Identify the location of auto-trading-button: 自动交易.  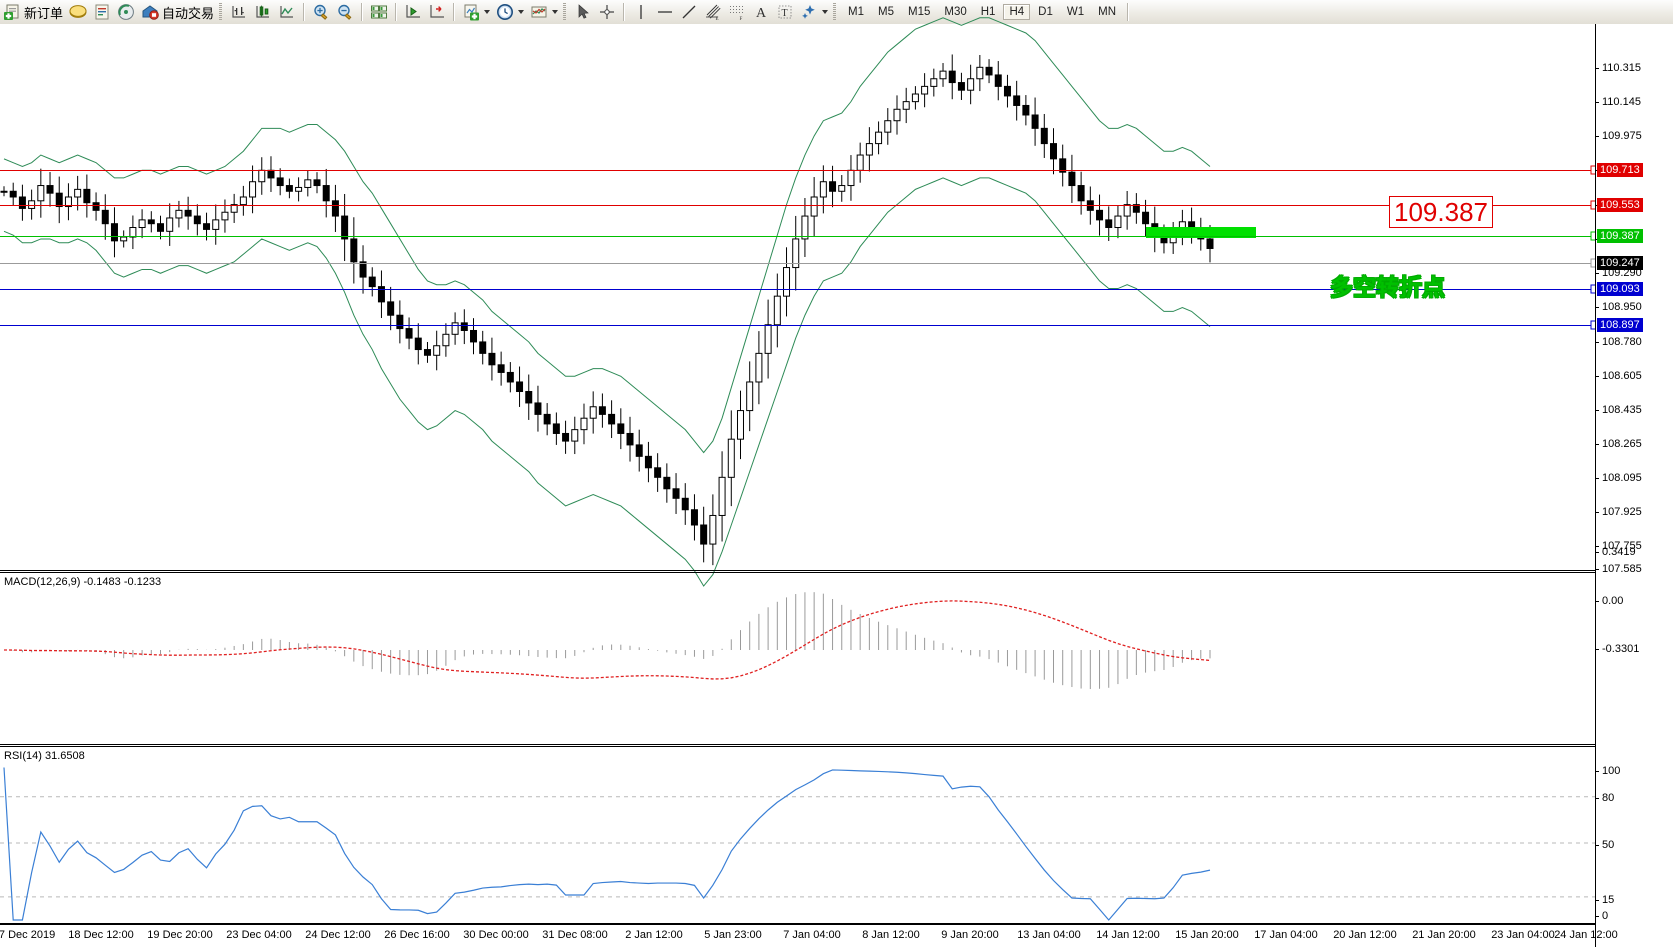
(177, 12).